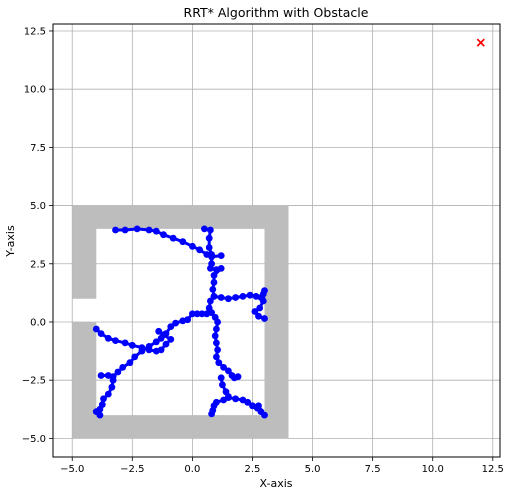 The width and height of the screenshot is (509, 496). What do you see at coordinates (38, 206) in the screenshot?
I see `y-tick-label: 5.0` at bounding box center [38, 206].